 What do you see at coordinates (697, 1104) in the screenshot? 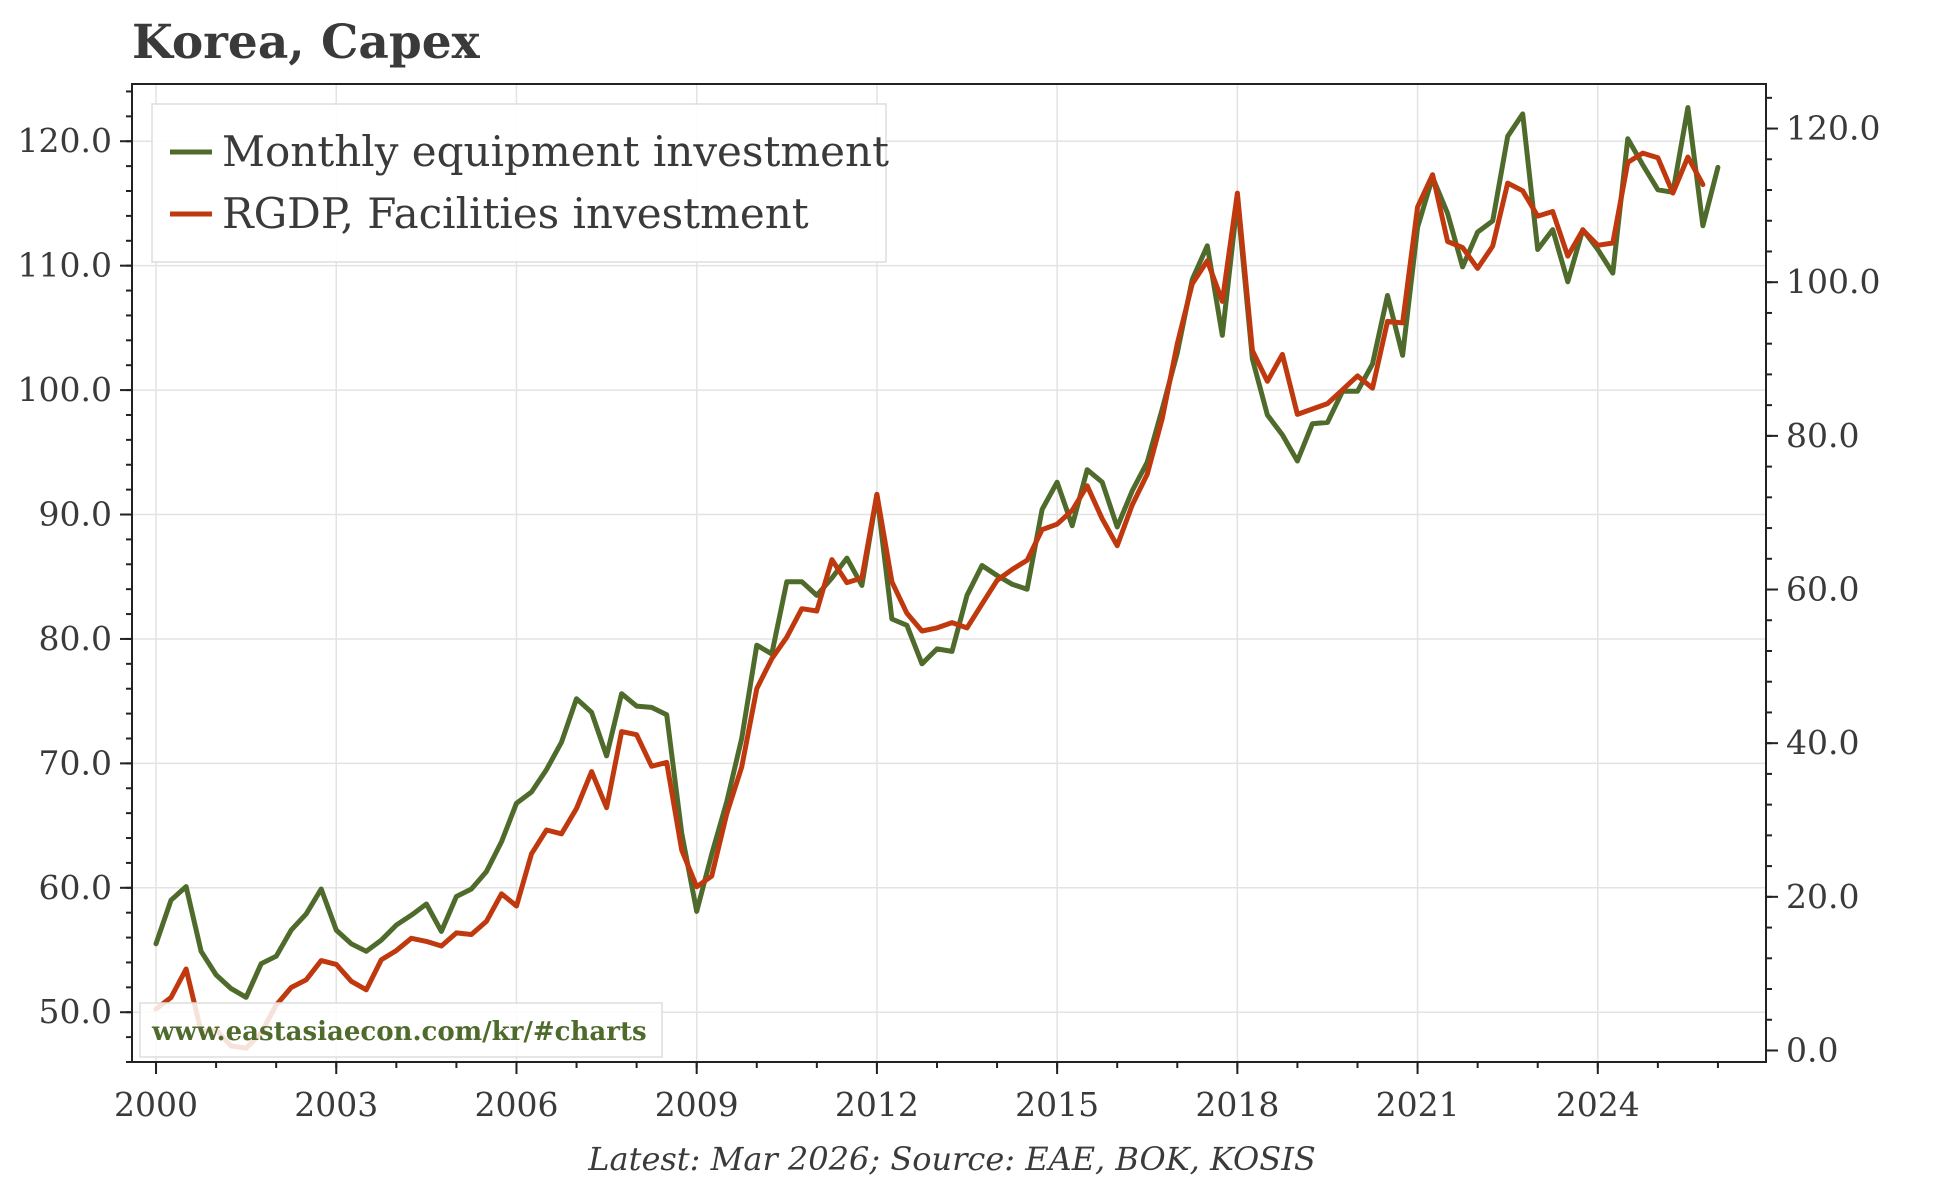
I see `x-tick-label: 2009` at bounding box center [697, 1104].